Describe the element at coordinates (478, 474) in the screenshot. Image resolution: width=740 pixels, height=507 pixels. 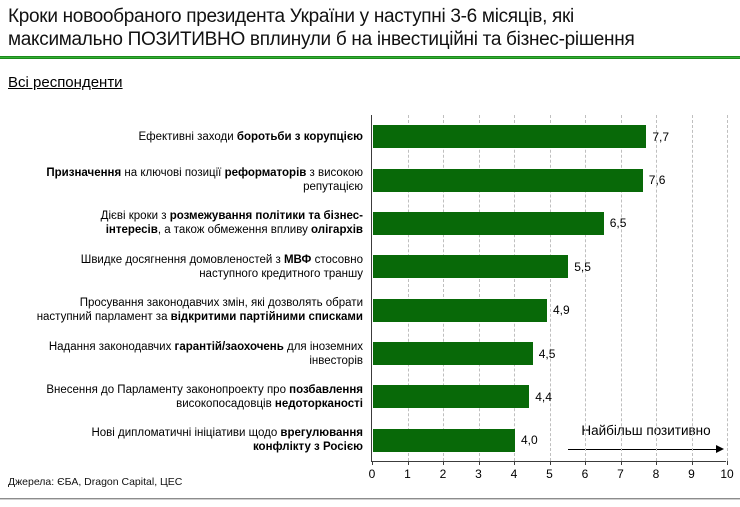
I see `x-tick-label: 3` at that location.